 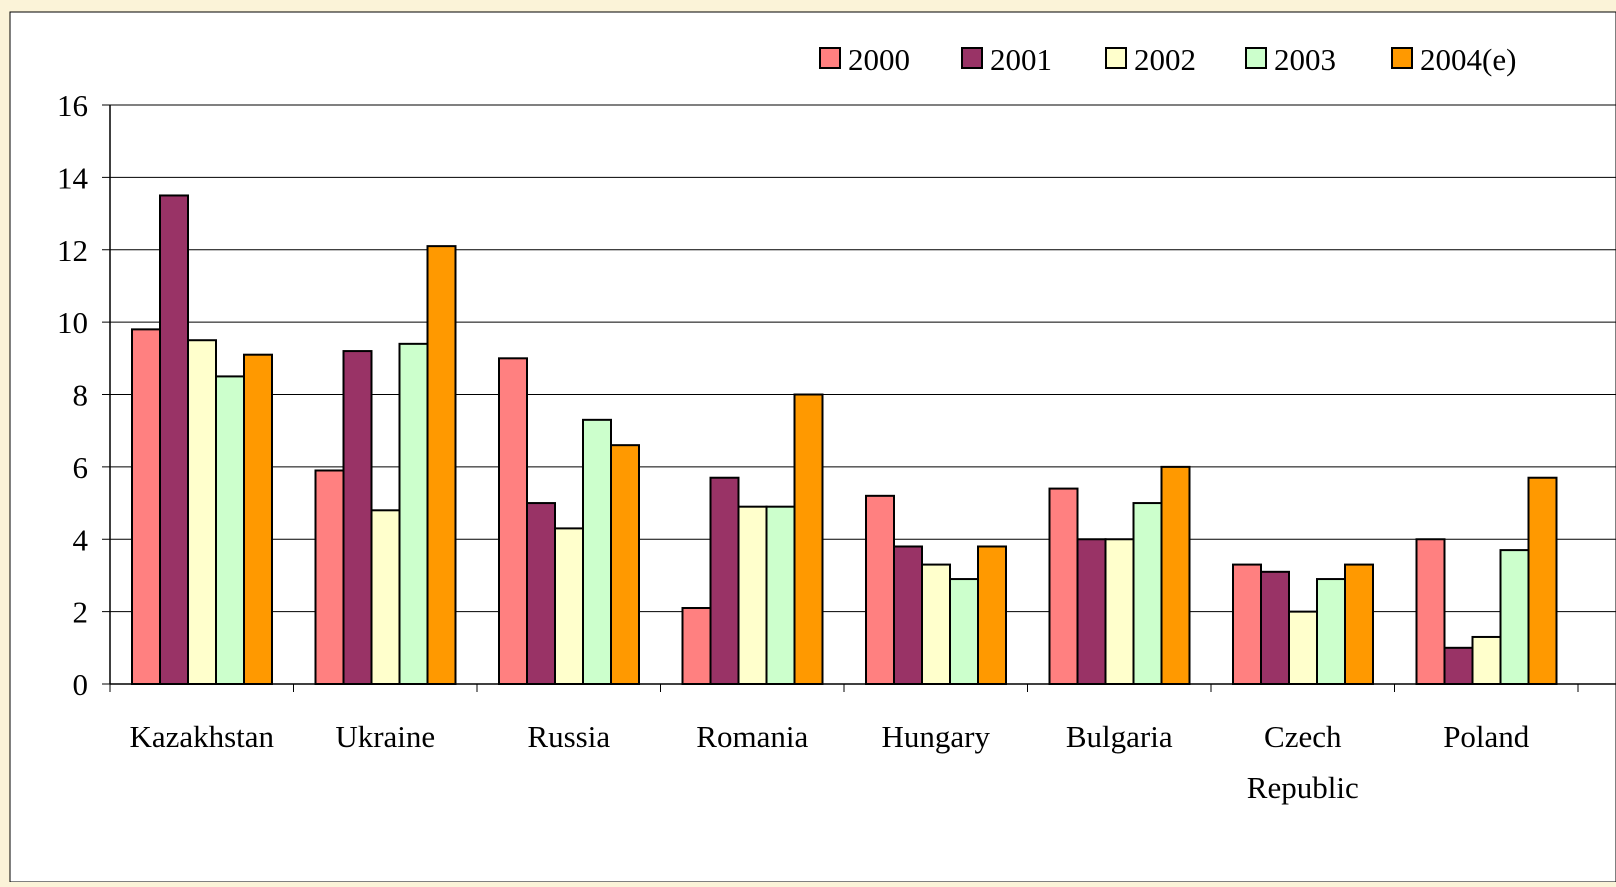 I want to click on x-tick-label: Russia, so click(x=568, y=736).